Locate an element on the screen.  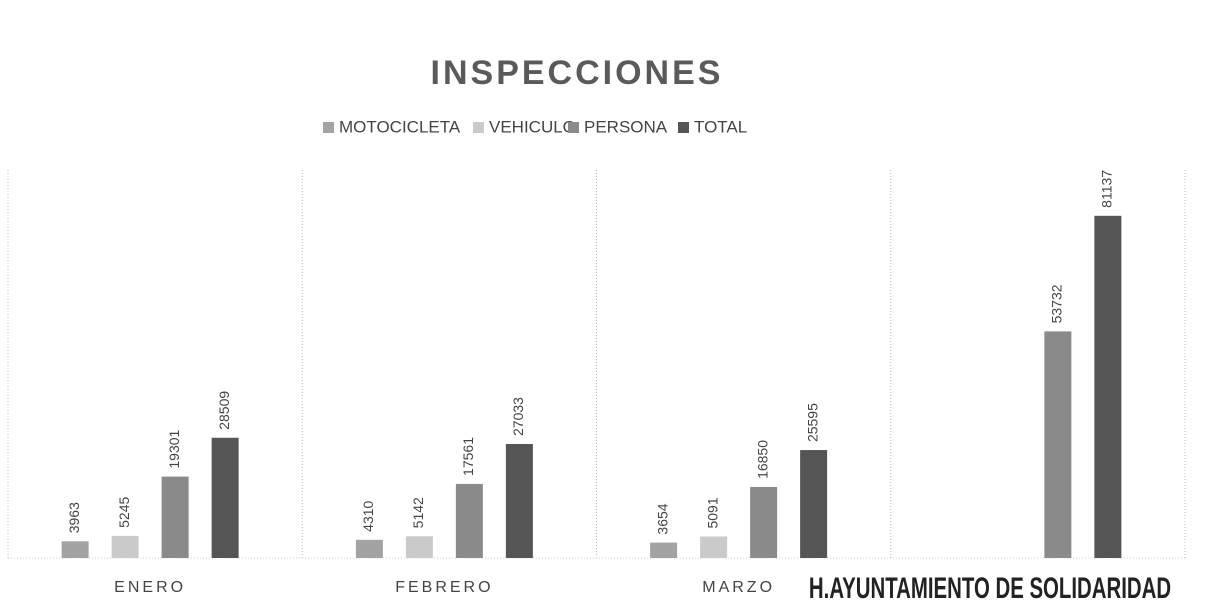
legend-label: TOTAL is located at coordinates (720, 126).